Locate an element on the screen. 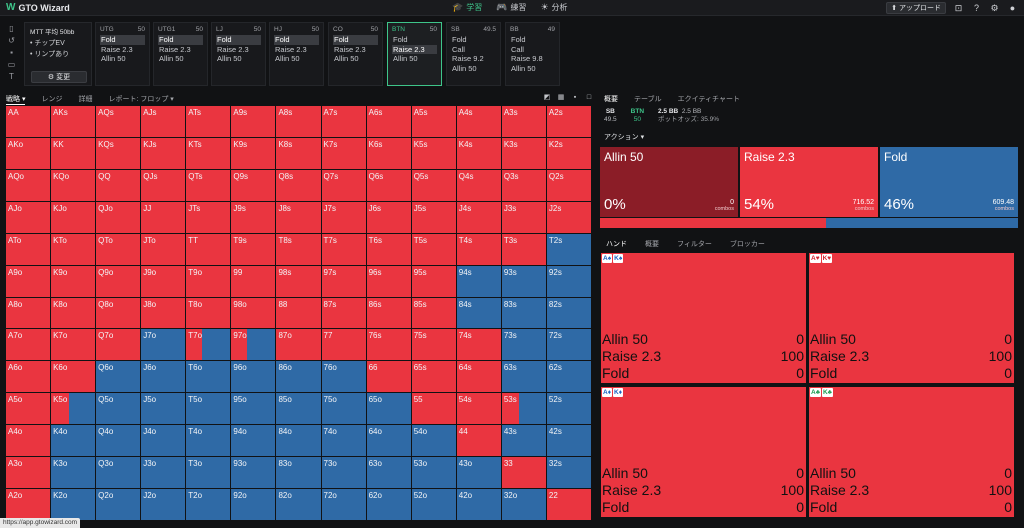 The width and height of the screenshot is (1024, 528). hand-cell: 62o is located at coordinates (388, 504).